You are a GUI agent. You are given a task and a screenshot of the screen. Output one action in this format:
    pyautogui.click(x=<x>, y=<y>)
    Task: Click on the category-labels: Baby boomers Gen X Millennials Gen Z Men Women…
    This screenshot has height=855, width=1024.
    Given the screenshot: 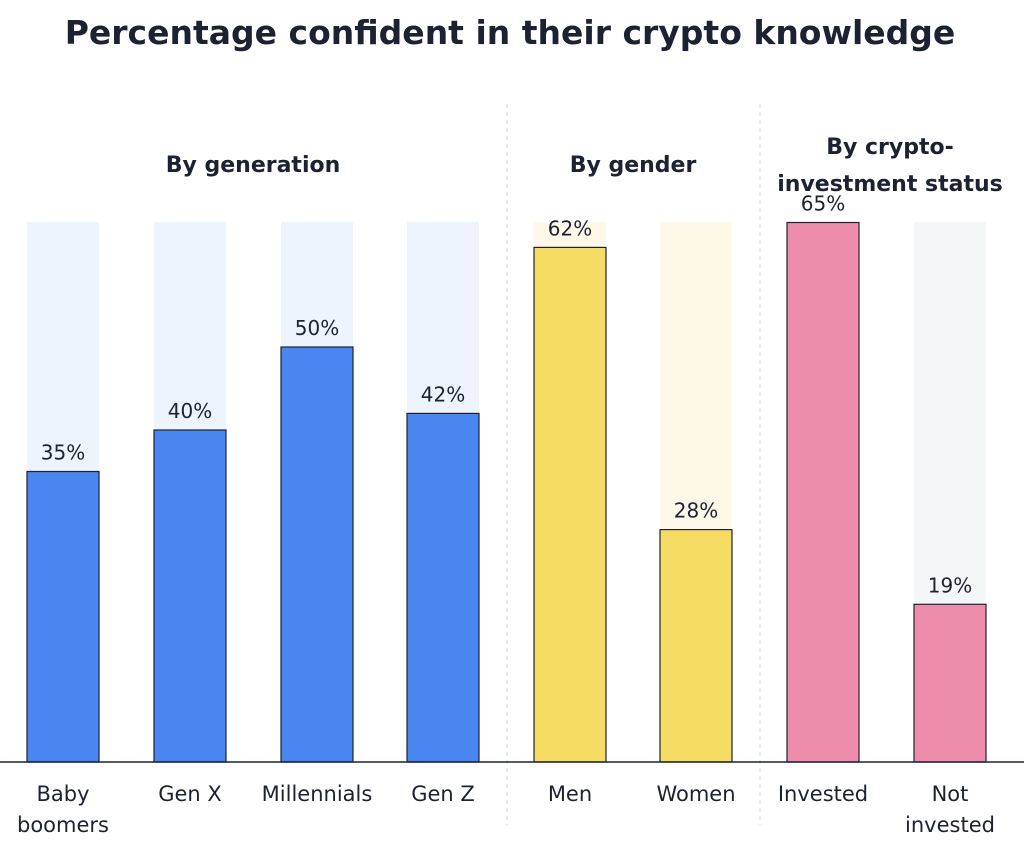 What is the action you would take?
    pyautogui.click(x=506, y=809)
    